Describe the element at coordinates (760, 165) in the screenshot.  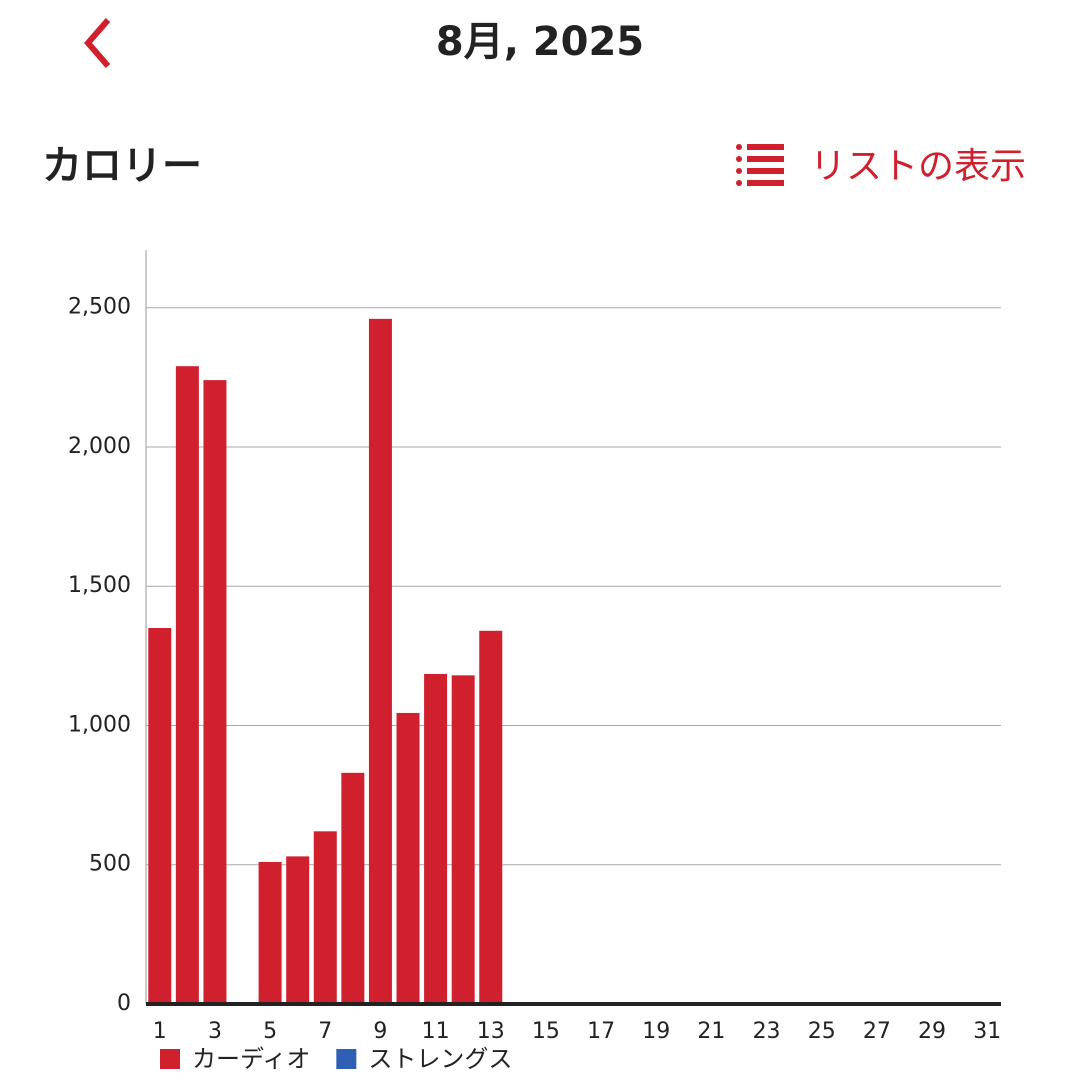
I see `list-icon` at that location.